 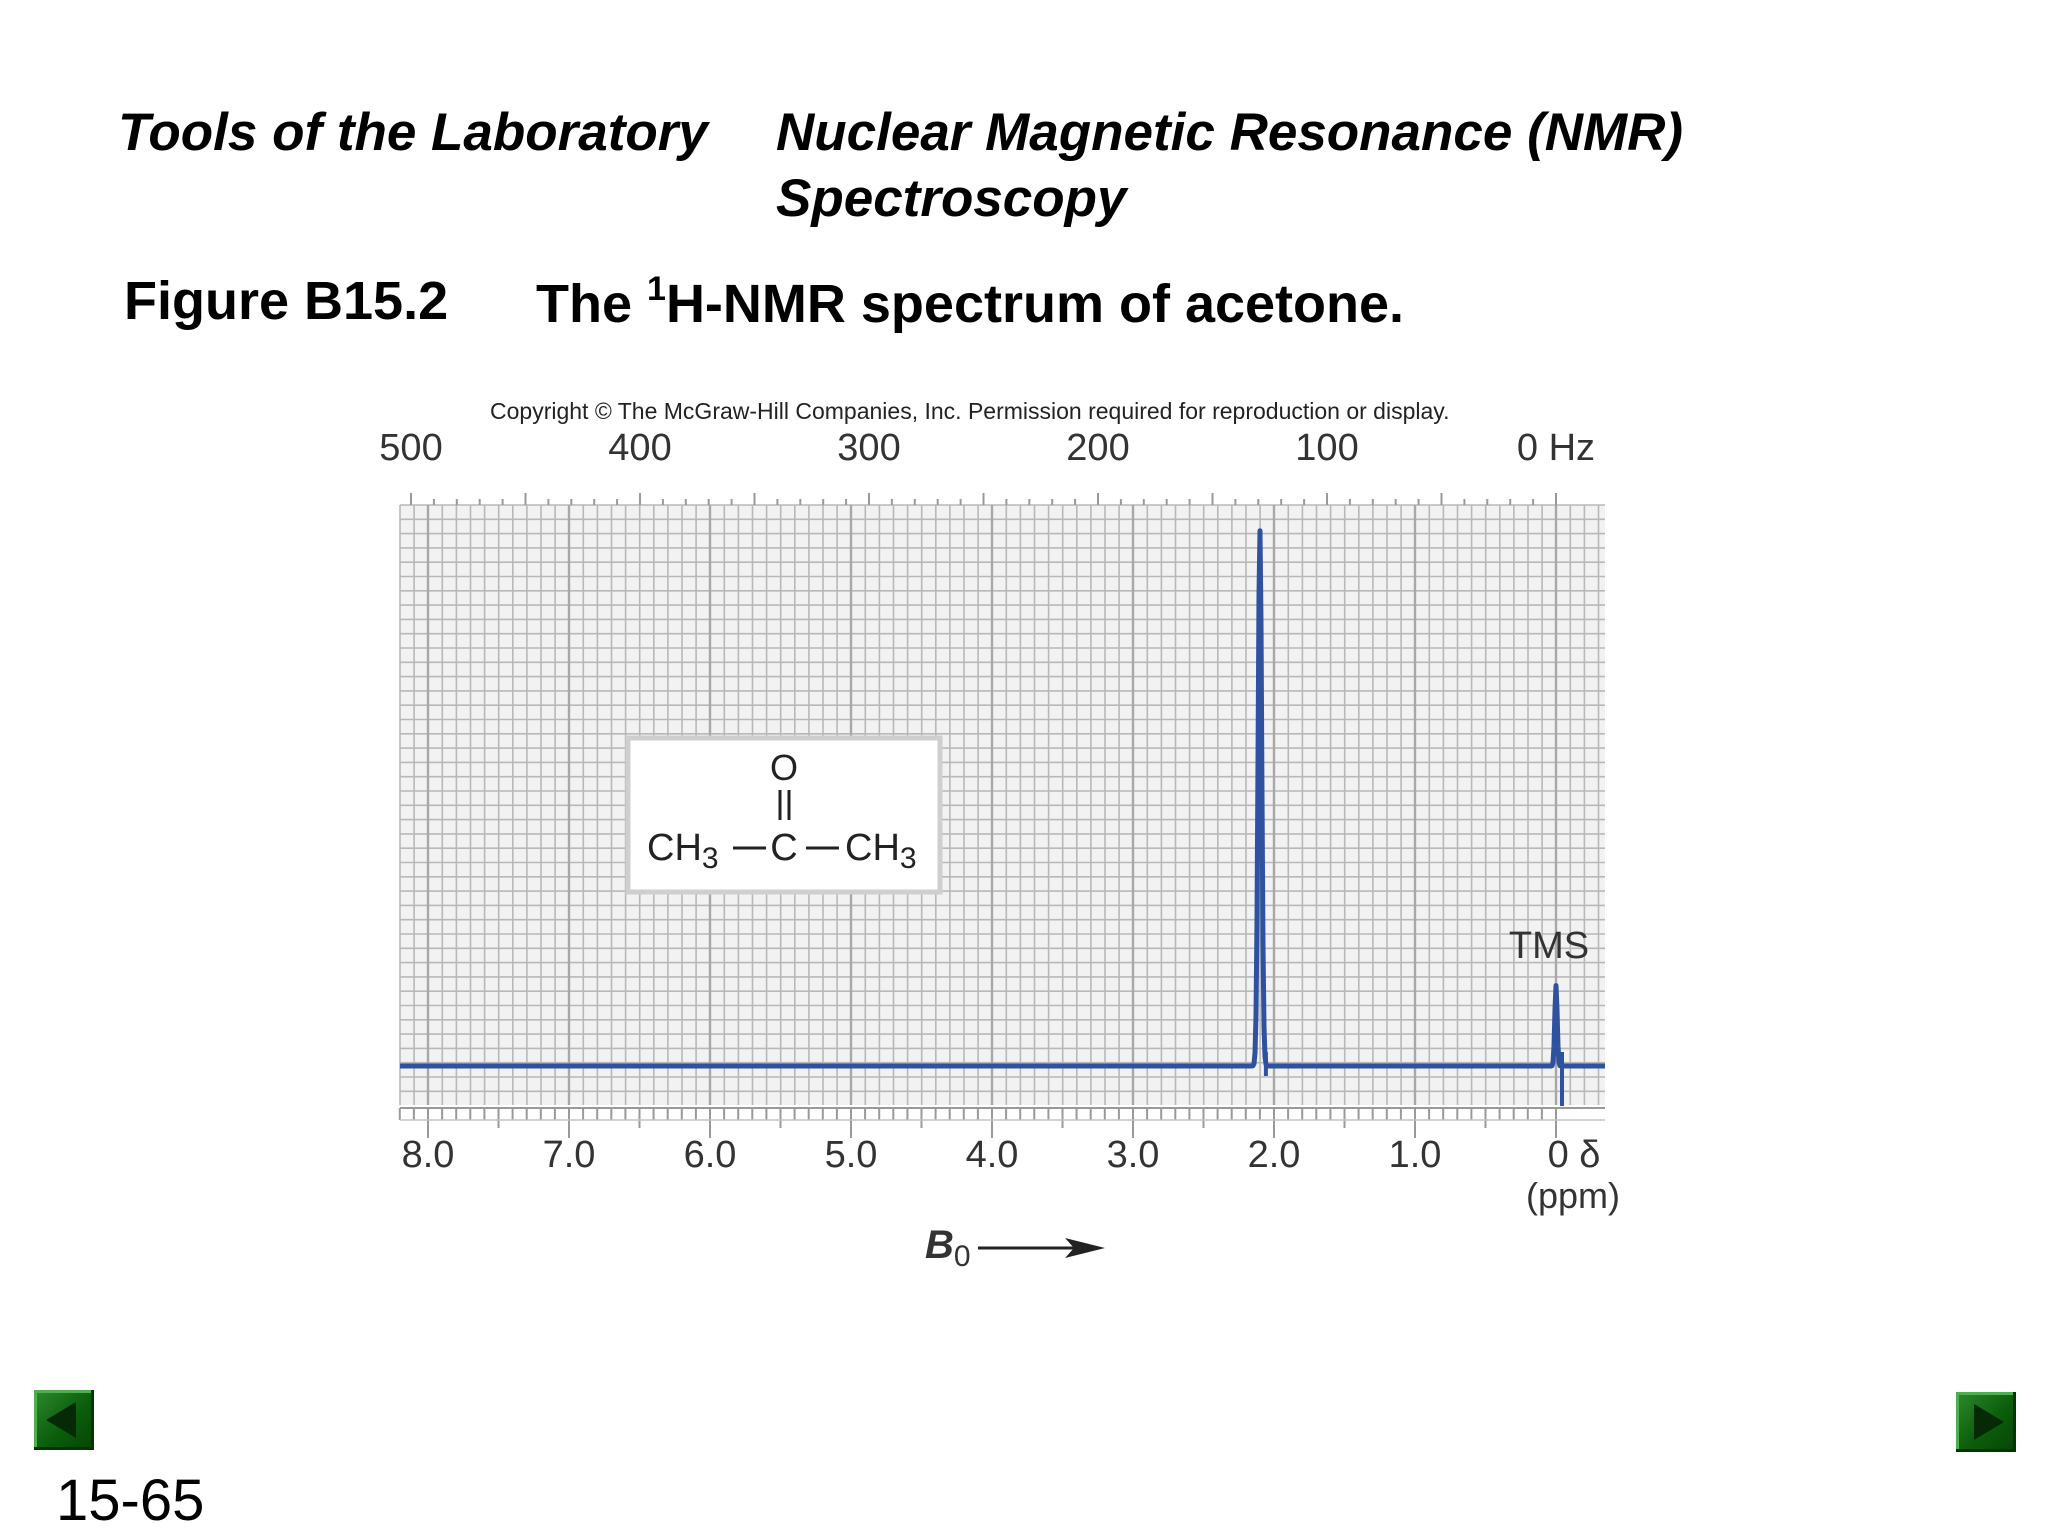 What do you see at coordinates (656, 289) in the screenshot?
I see `caption-superscript: 1` at bounding box center [656, 289].